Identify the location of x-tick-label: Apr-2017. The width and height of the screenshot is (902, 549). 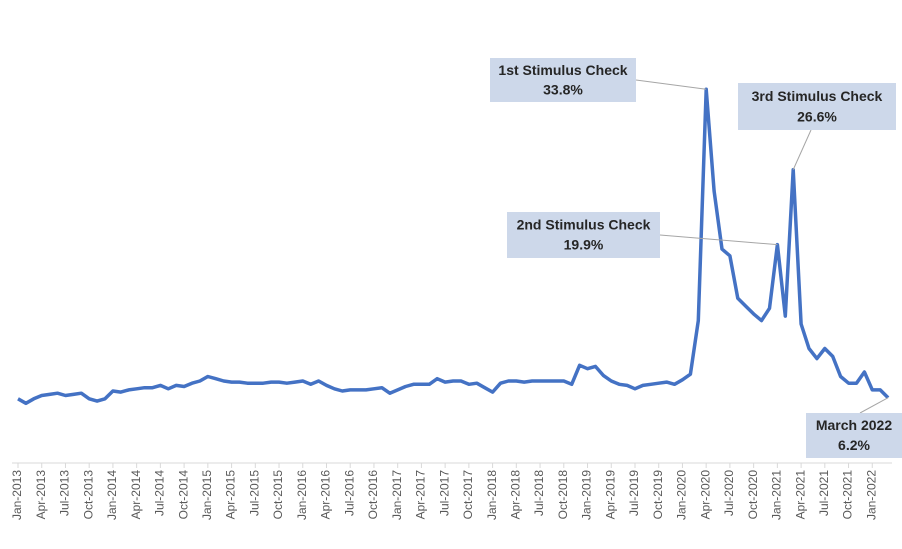
(421, 495).